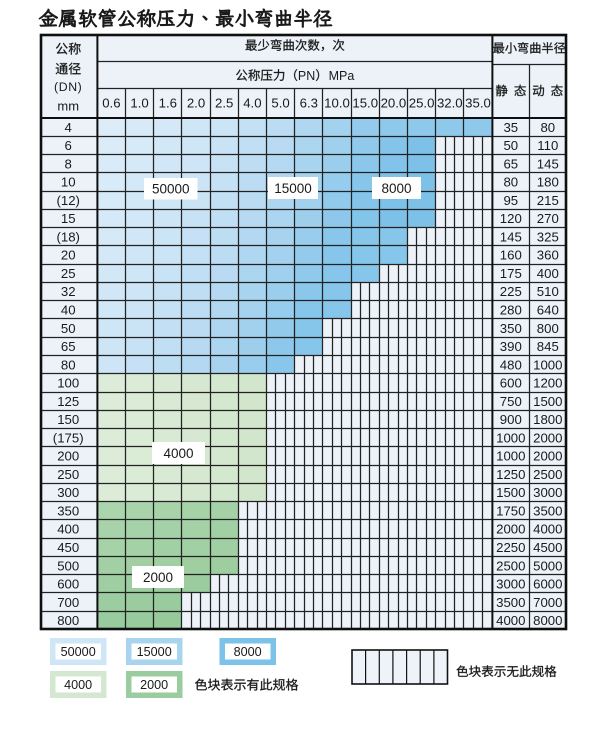 The height and width of the screenshot is (748, 600). Describe the element at coordinates (68, 106) in the screenshot. I see `svg-text: mm` at that location.